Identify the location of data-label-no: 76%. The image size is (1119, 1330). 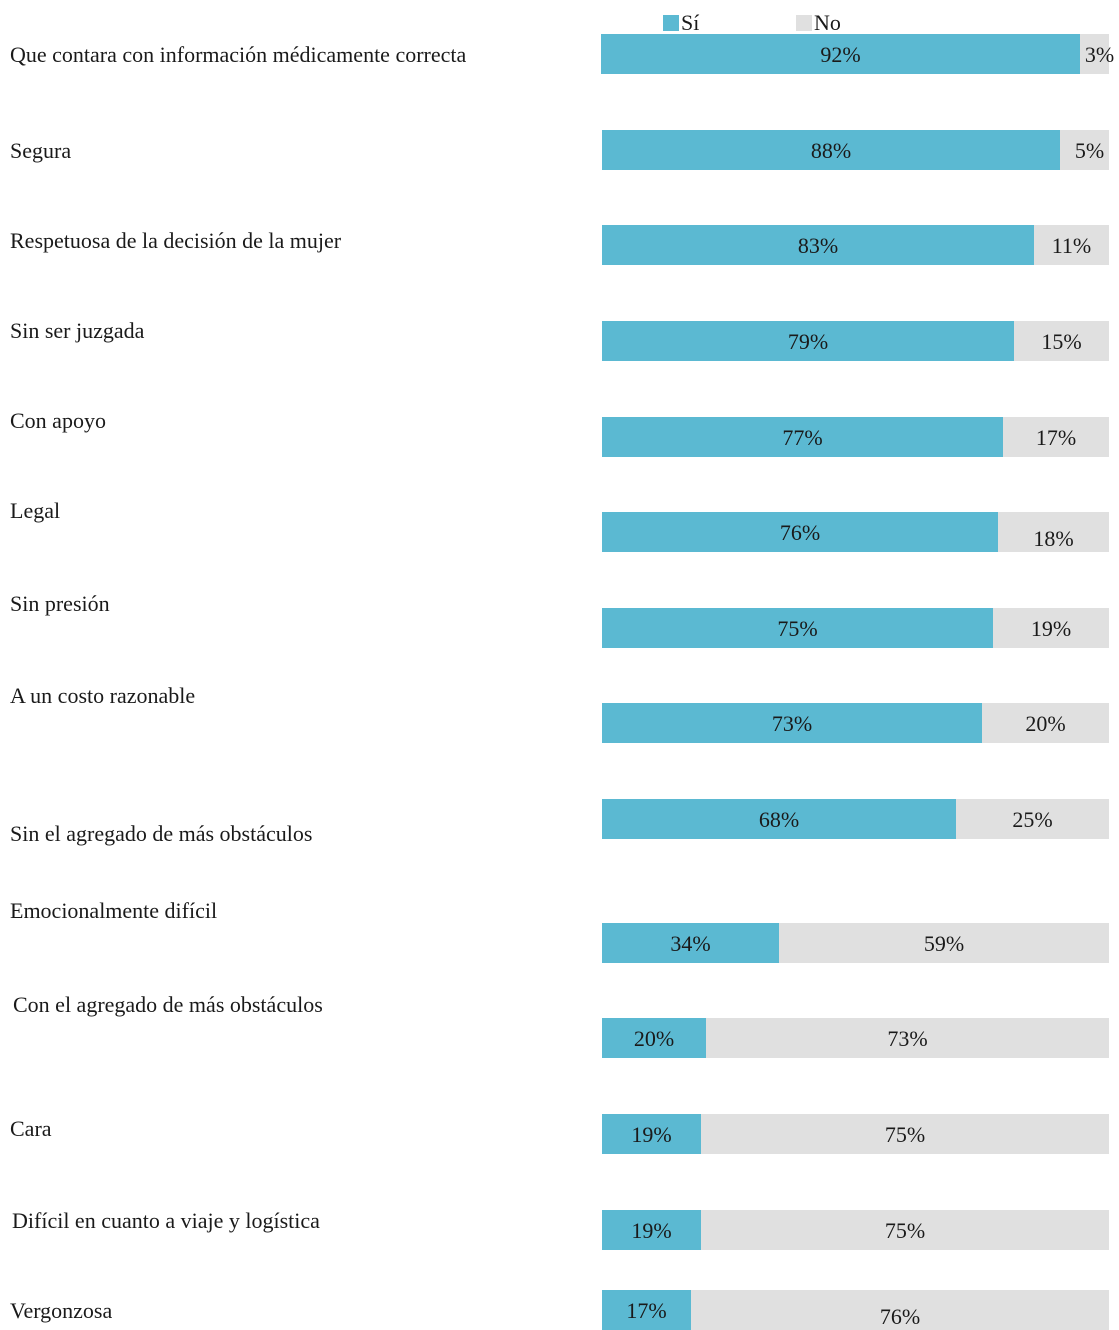
(900, 1316).